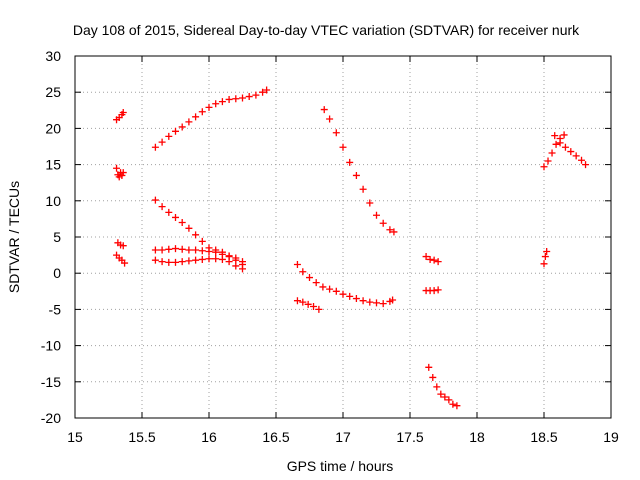  I want to click on x-tick-label: 17, so click(343, 437).